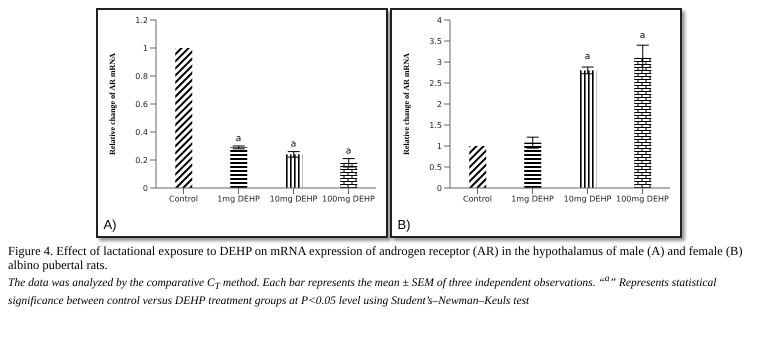 The image size is (777, 344). Describe the element at coordinates (435, 125) in the screenshot. I see `y-tick-label: 1.5` at that location.